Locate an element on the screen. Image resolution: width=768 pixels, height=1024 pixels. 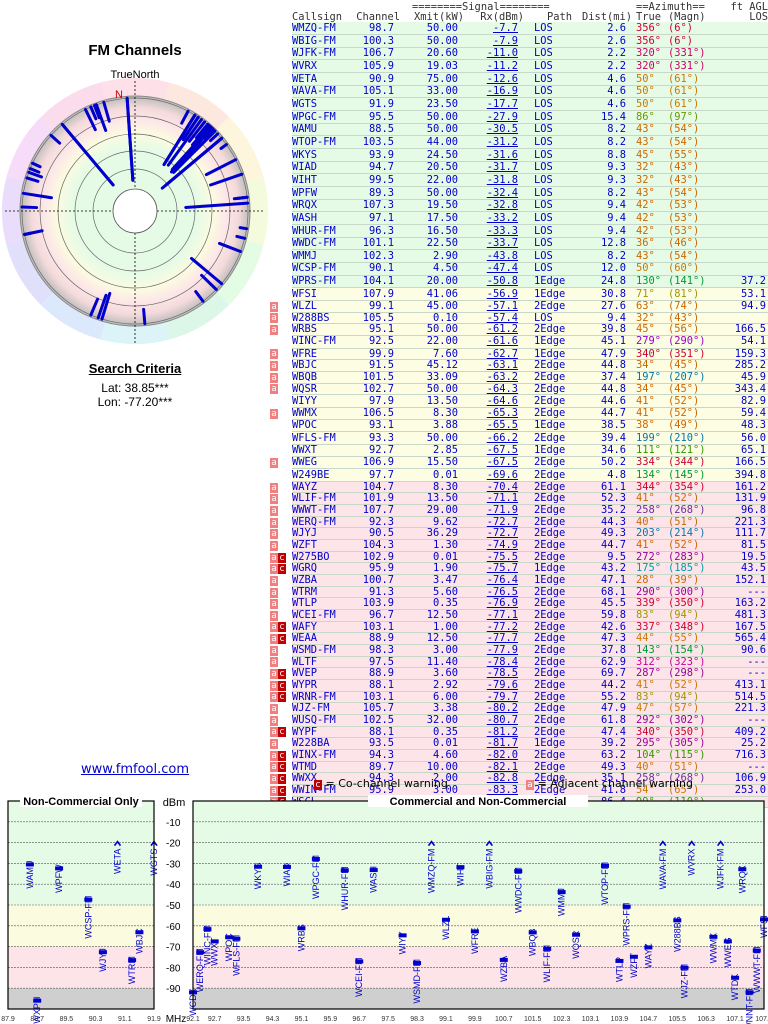
callsign: WRQX is located at coordinates (322, 206).